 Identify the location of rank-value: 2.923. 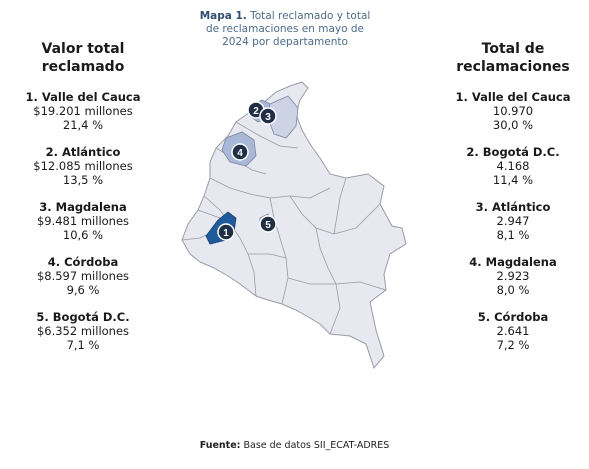
(513, 276).